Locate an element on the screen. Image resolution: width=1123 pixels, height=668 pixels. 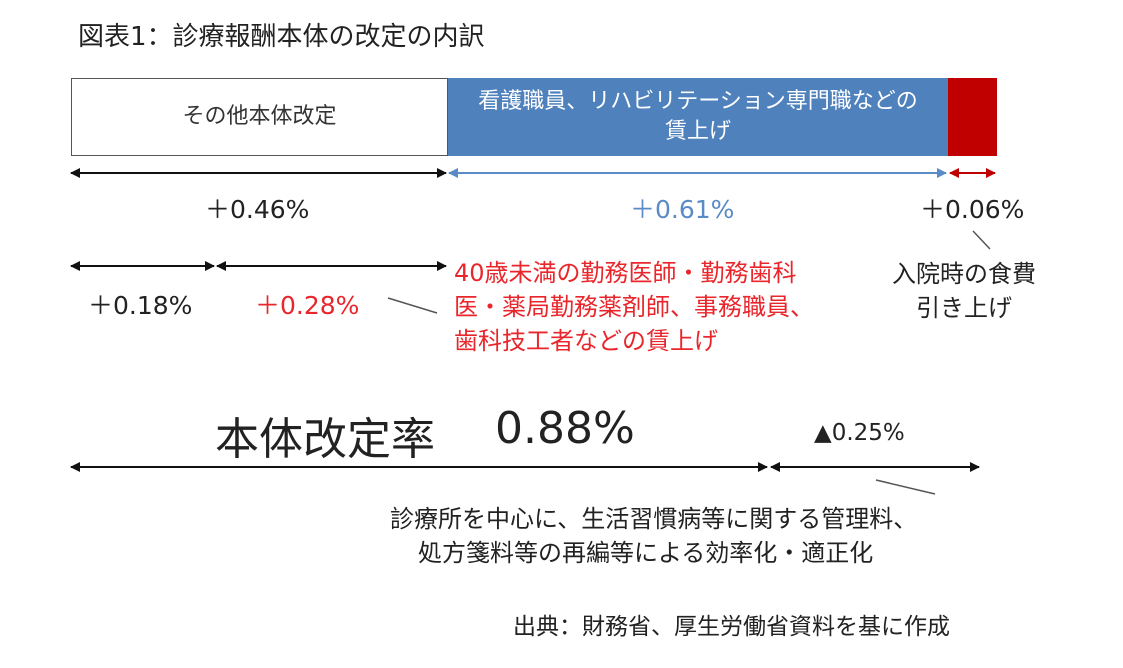
pct-reduction: ▲0.25% is located at coordinates (859, 433).